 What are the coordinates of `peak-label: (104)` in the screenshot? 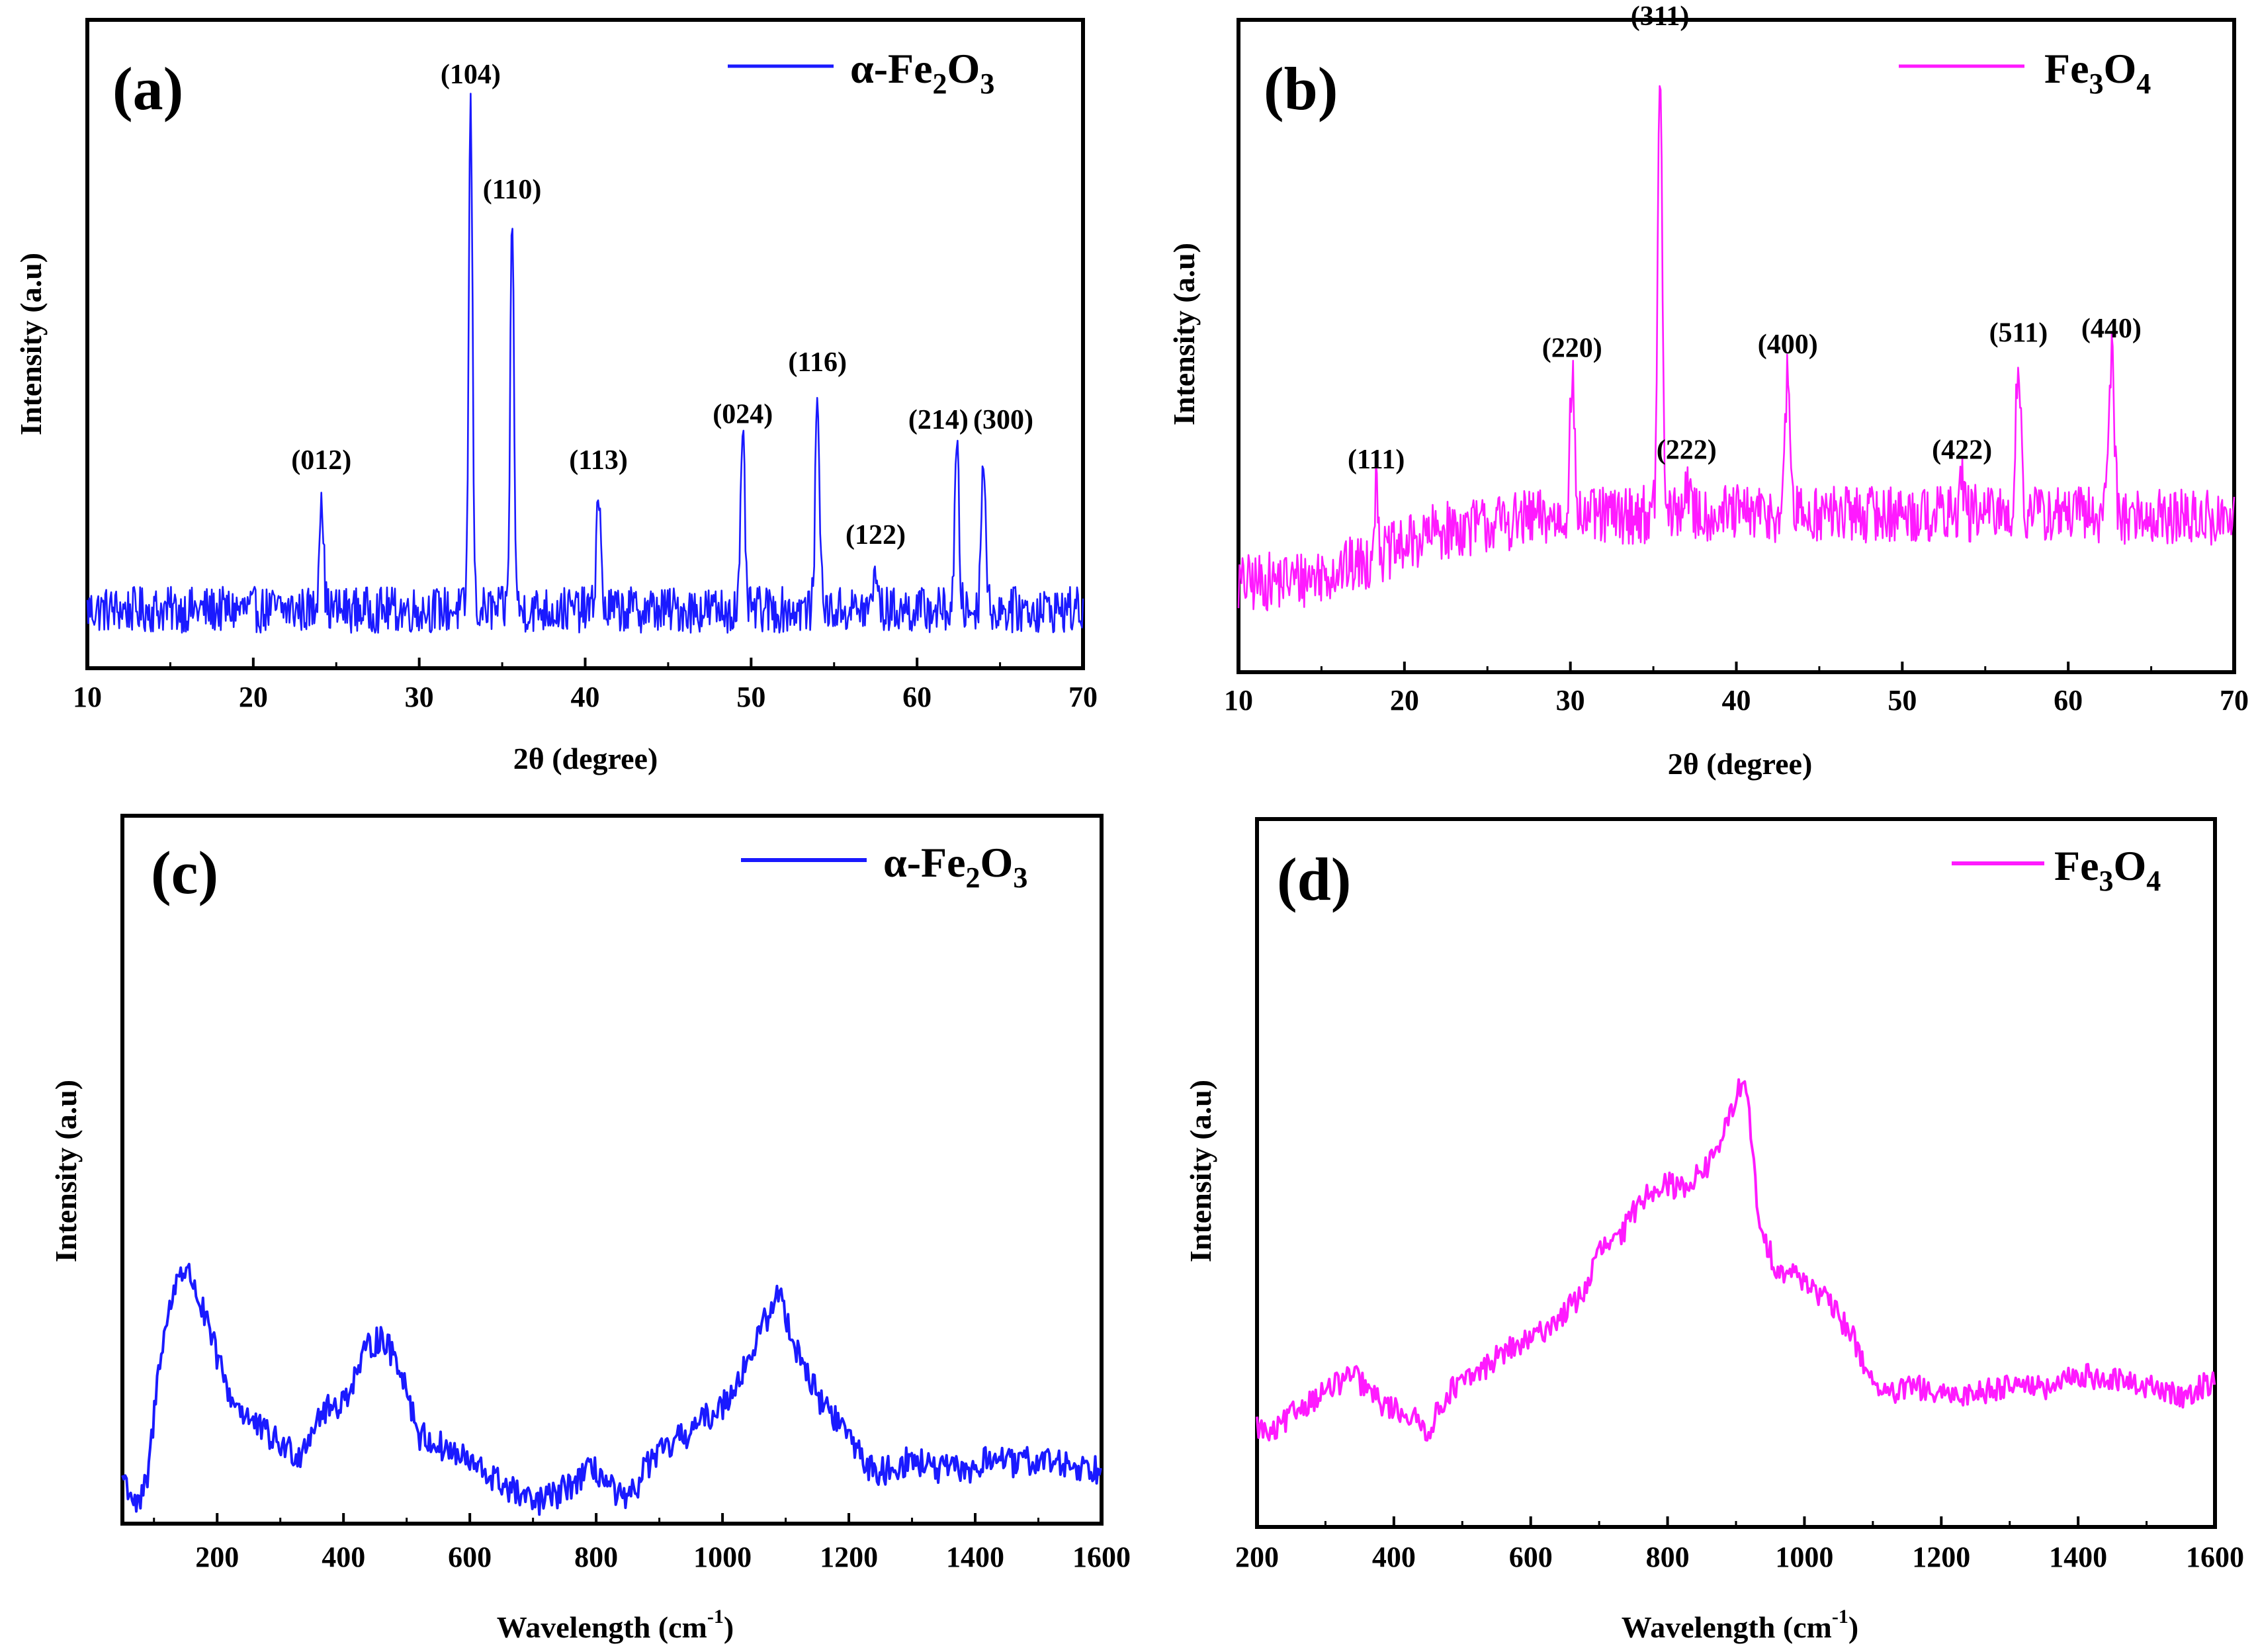 It's located at (471, 75).